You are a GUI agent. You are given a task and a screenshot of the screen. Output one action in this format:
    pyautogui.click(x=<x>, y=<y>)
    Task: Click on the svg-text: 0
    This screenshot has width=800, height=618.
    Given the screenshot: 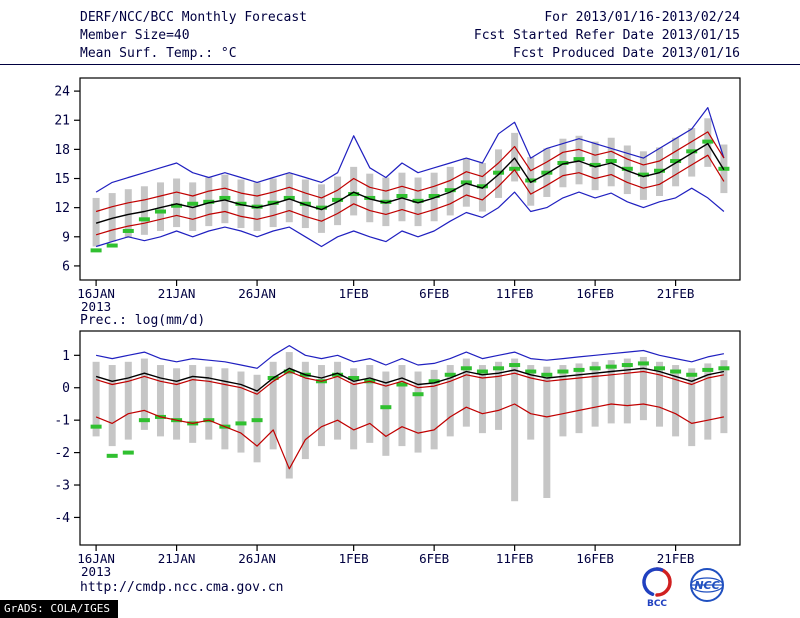 What is the action you would take?
    pyautogui.click(x=66, y=388)
    